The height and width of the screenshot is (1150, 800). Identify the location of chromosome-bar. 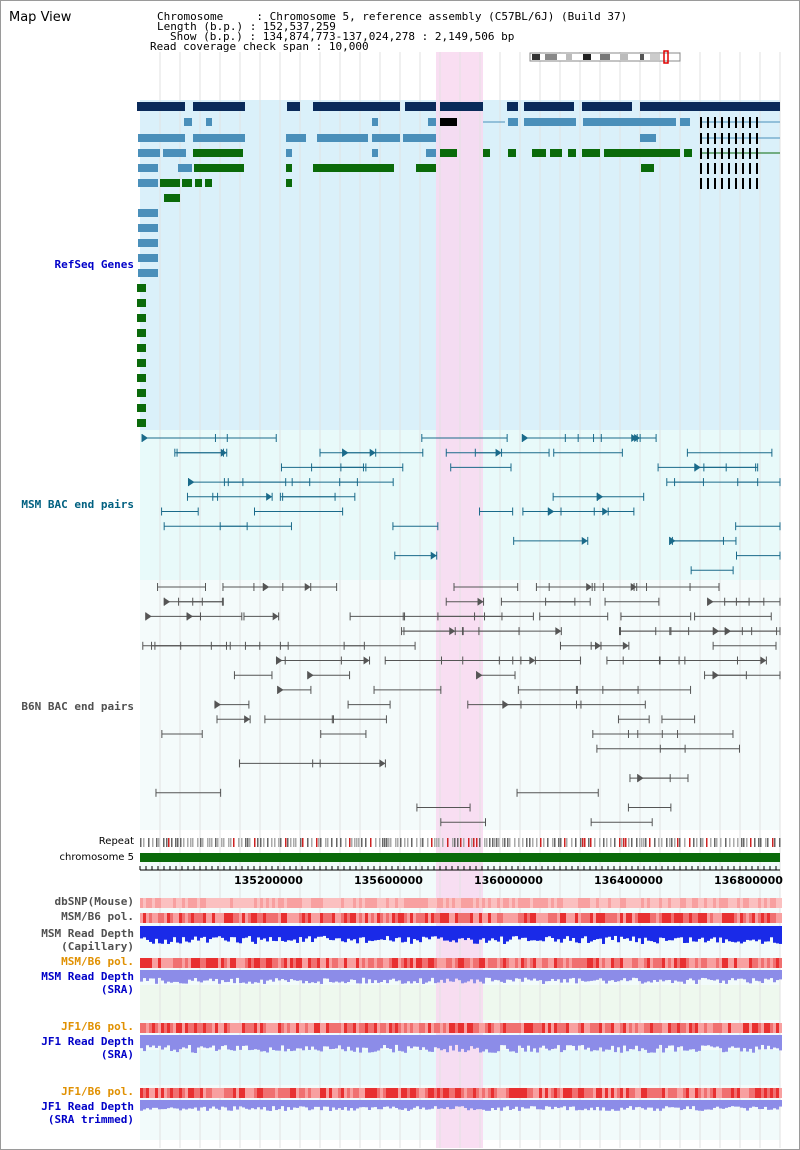
(460, 857).